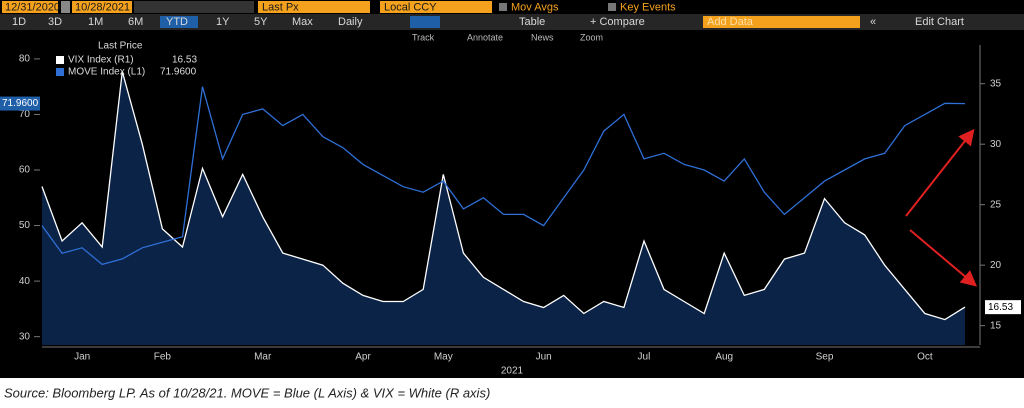 Image resolution: width=1024 pixels, height=408 pixels. I want to click on range-active, so click(179, 22).